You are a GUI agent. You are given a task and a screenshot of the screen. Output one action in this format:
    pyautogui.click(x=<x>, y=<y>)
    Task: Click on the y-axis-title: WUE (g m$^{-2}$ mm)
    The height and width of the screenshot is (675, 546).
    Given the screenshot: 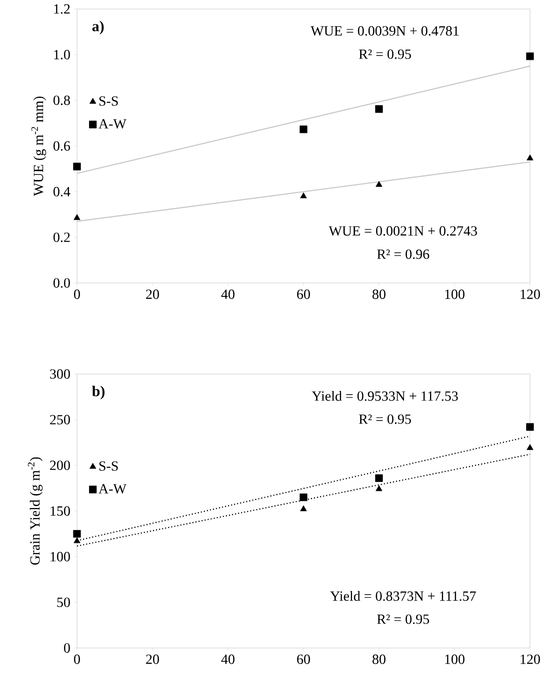 What is the action you would take?
    pyautogui.click(x=38, y=146)
    